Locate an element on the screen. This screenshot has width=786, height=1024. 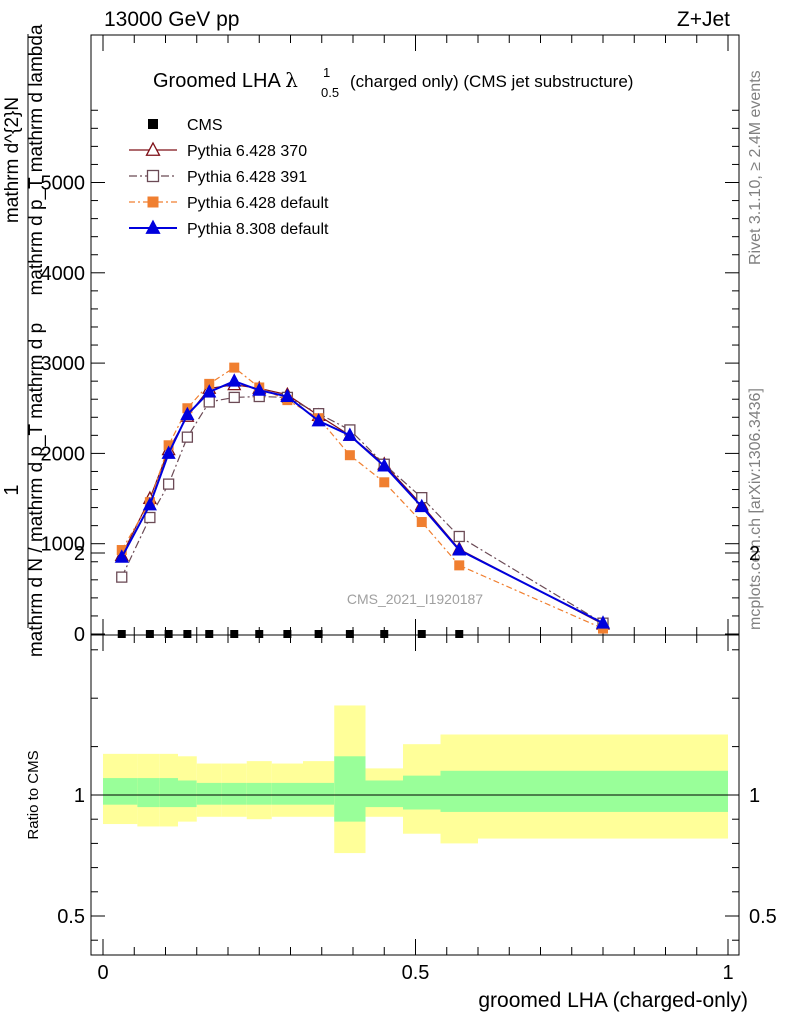
ratio-xlabel: groomed LHA (charged-only) is located at coordinates (613, 1000).